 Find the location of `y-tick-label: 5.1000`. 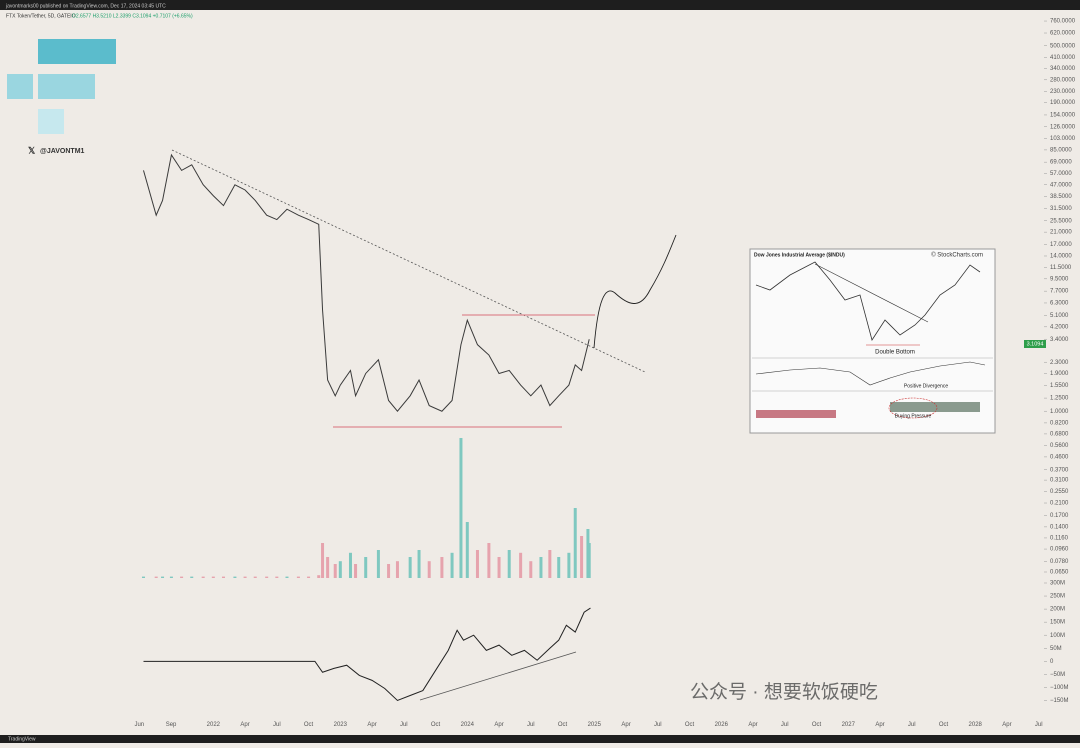

y-tick-label: 5.1000 is located at coordinates (1059, 316).